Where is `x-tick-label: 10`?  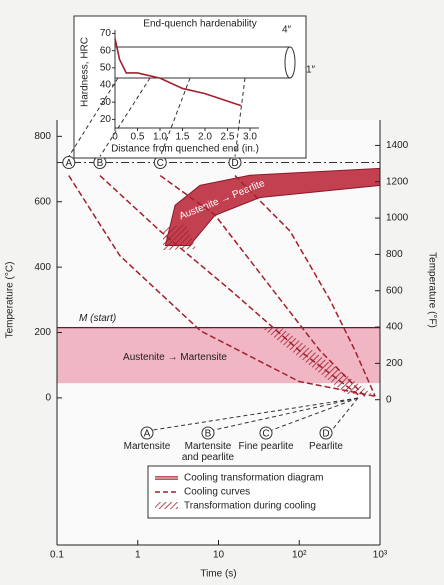 x-tick-label: 10 is located at coordinates (219, 555).